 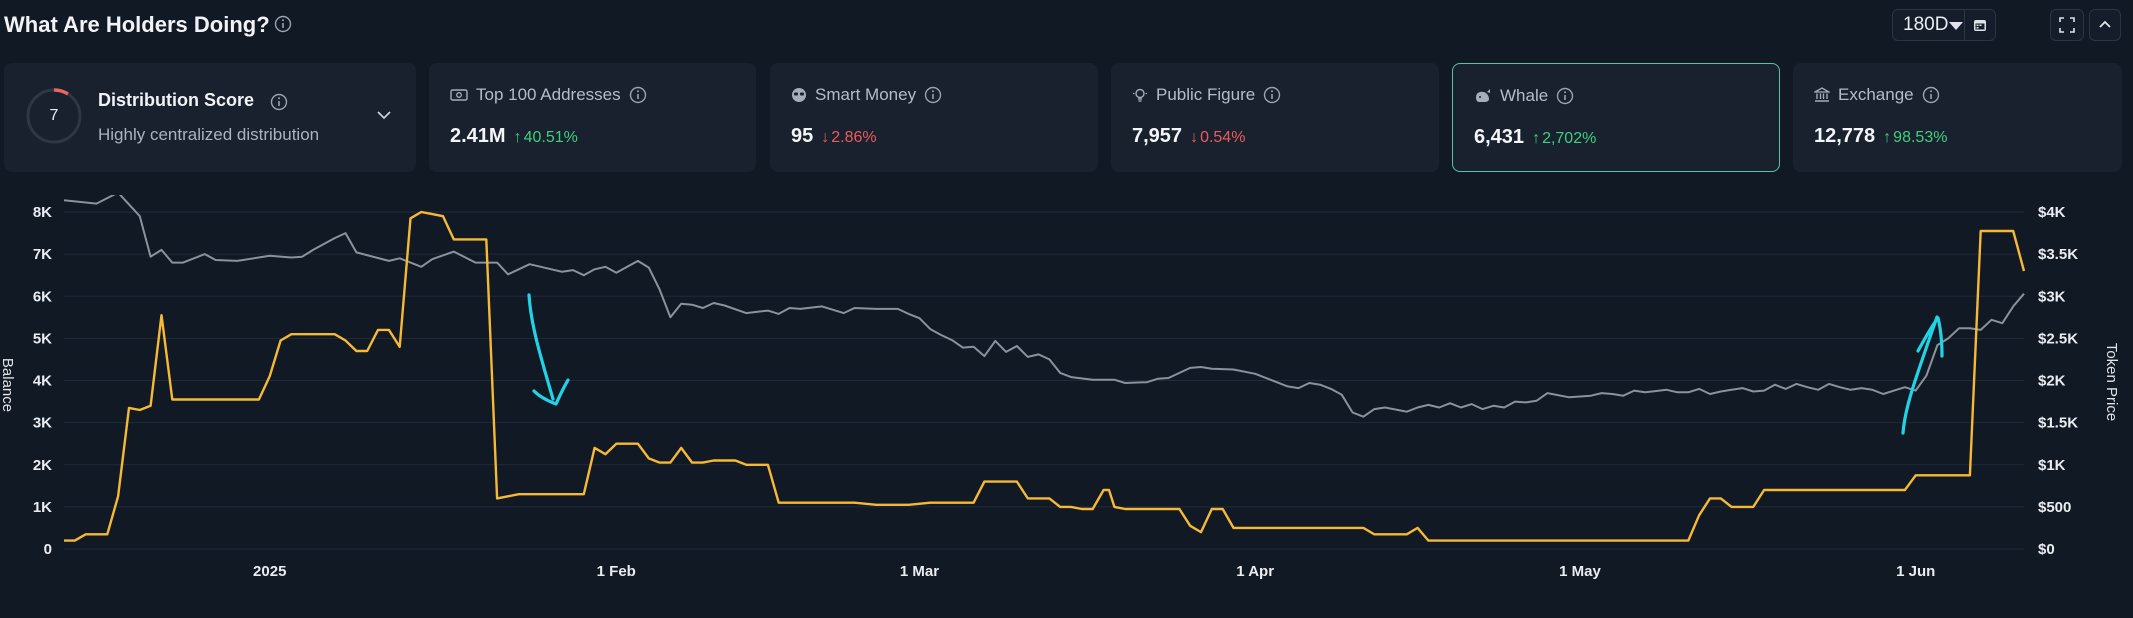 I want to click on left-tick-label: 1K, so click(x=42, y=507).